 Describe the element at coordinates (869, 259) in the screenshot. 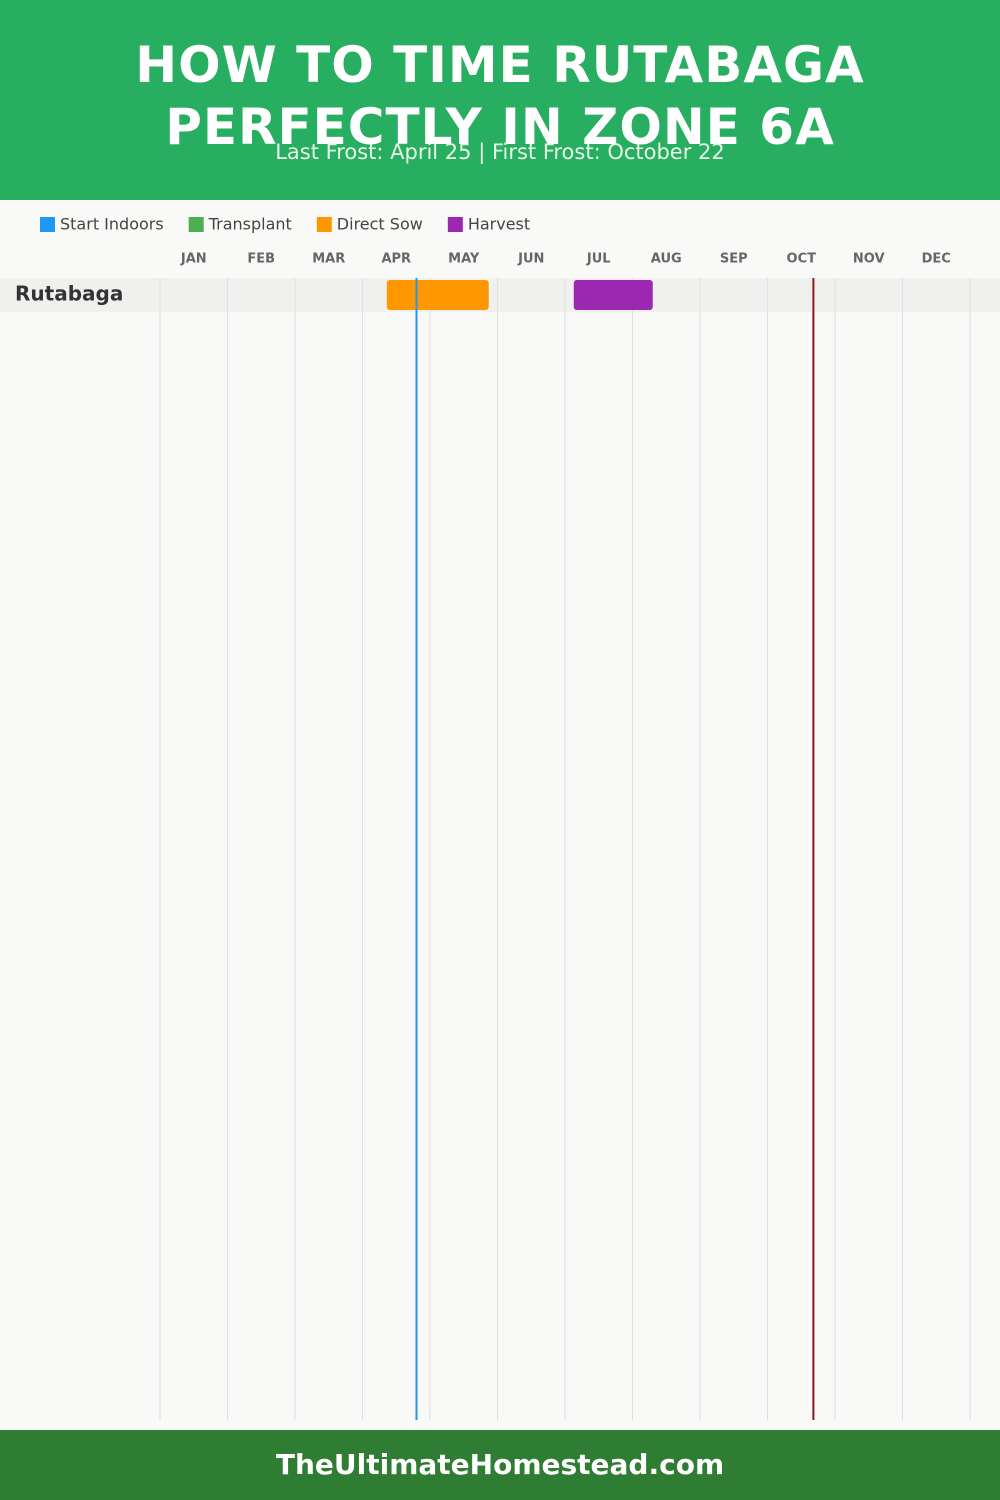

I see `x-tick-label: NOV` at that location.